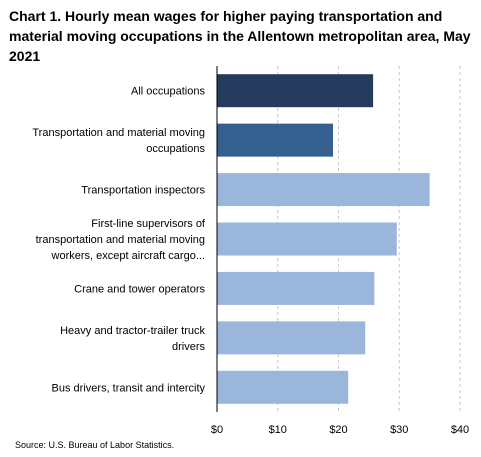  Describe the element at coordinates (175, 149) in the screenshot. I see `category-label: occupations` at that location.